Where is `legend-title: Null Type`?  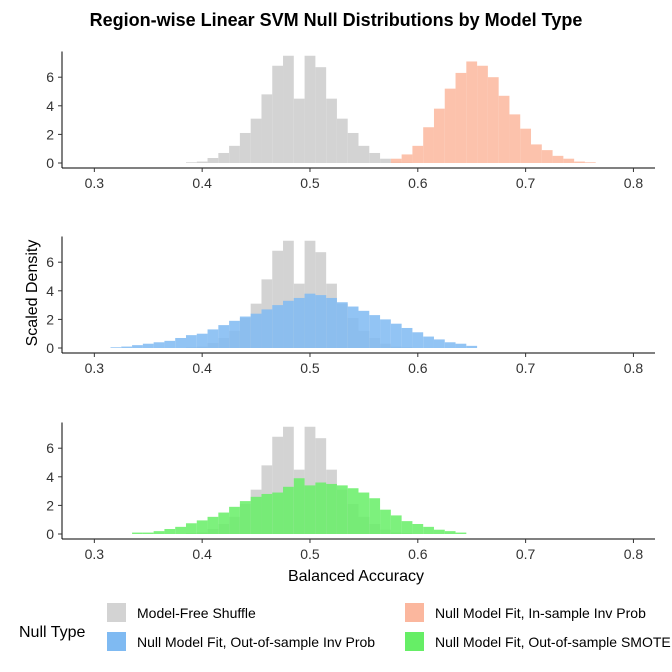 legend-title: Null Type is located at coordinates (52, 632).